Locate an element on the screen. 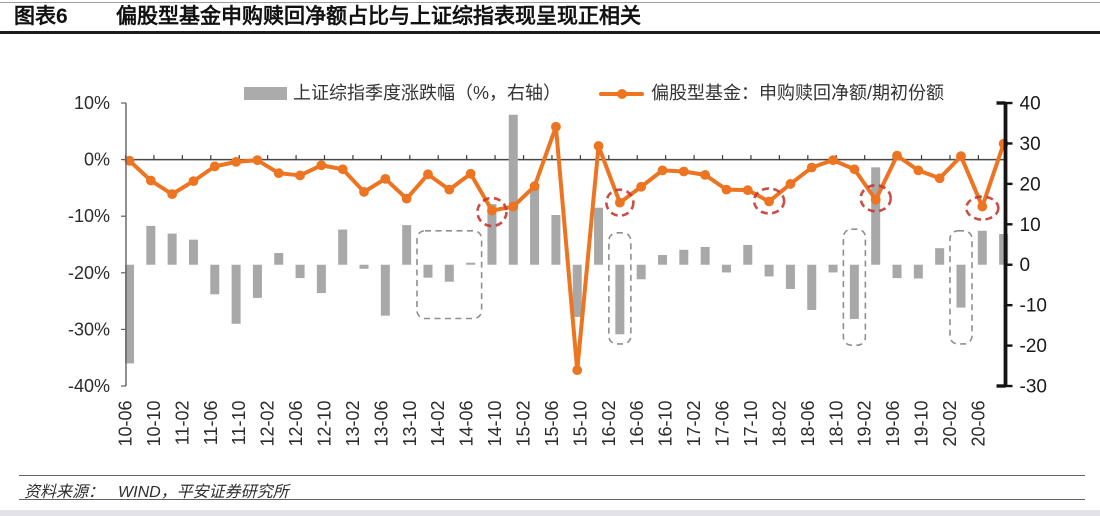 This screenshot has width=1100, height=516. right-axis-label: 20 is located at coordinates (1030, 184).